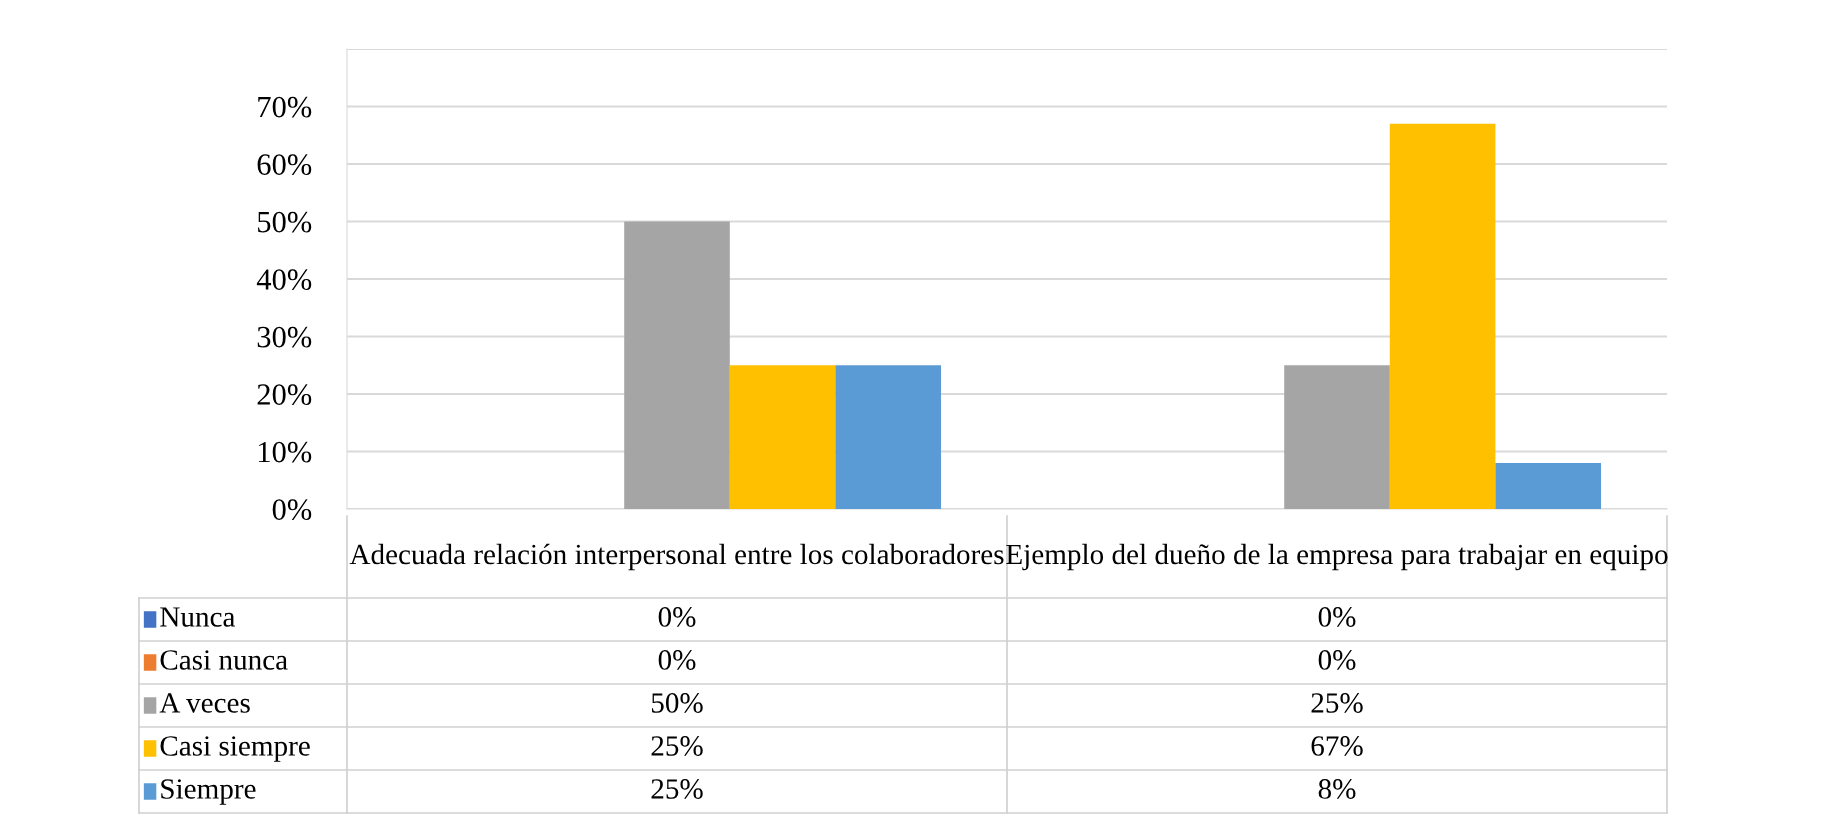 The height and width of the screenshot is (832, 1847). What do you see at coordinates (284, 279) in the screenshot?
I see `y-tick-label: 40%` at bounding box center [284, 279].